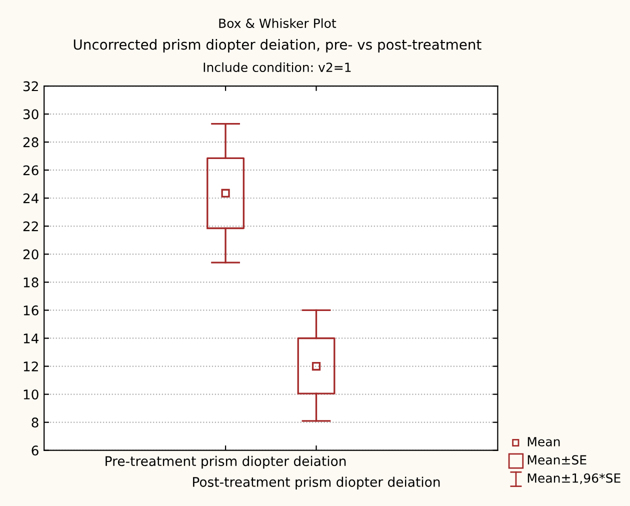  I want to click on y-tick-label: 16, so click(31, 310).